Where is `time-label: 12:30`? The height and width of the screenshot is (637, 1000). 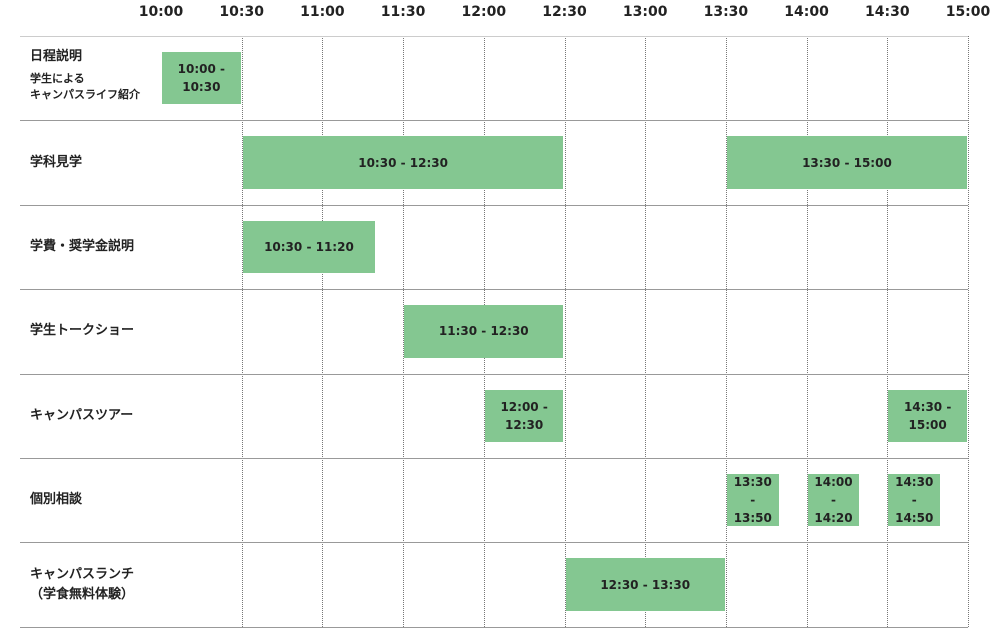 time-label: 12:30 is located at coordinates (564, 12).